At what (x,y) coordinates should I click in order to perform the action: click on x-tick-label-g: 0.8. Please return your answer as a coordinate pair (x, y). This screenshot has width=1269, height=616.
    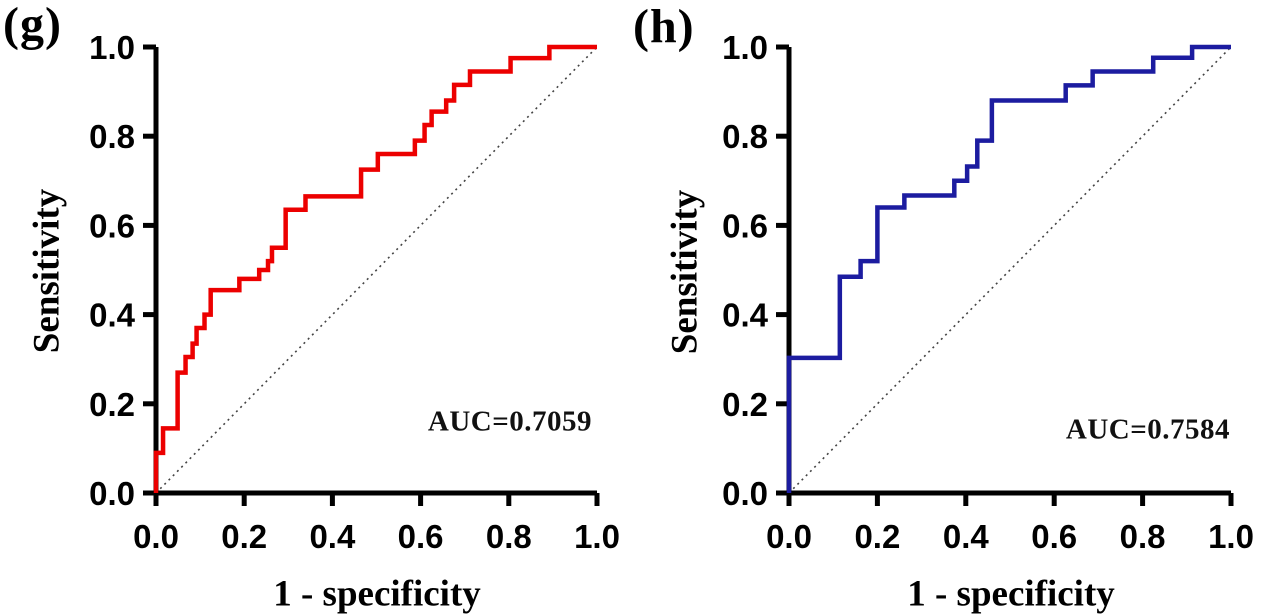
    Looking at the image, I should click on (509, 536).